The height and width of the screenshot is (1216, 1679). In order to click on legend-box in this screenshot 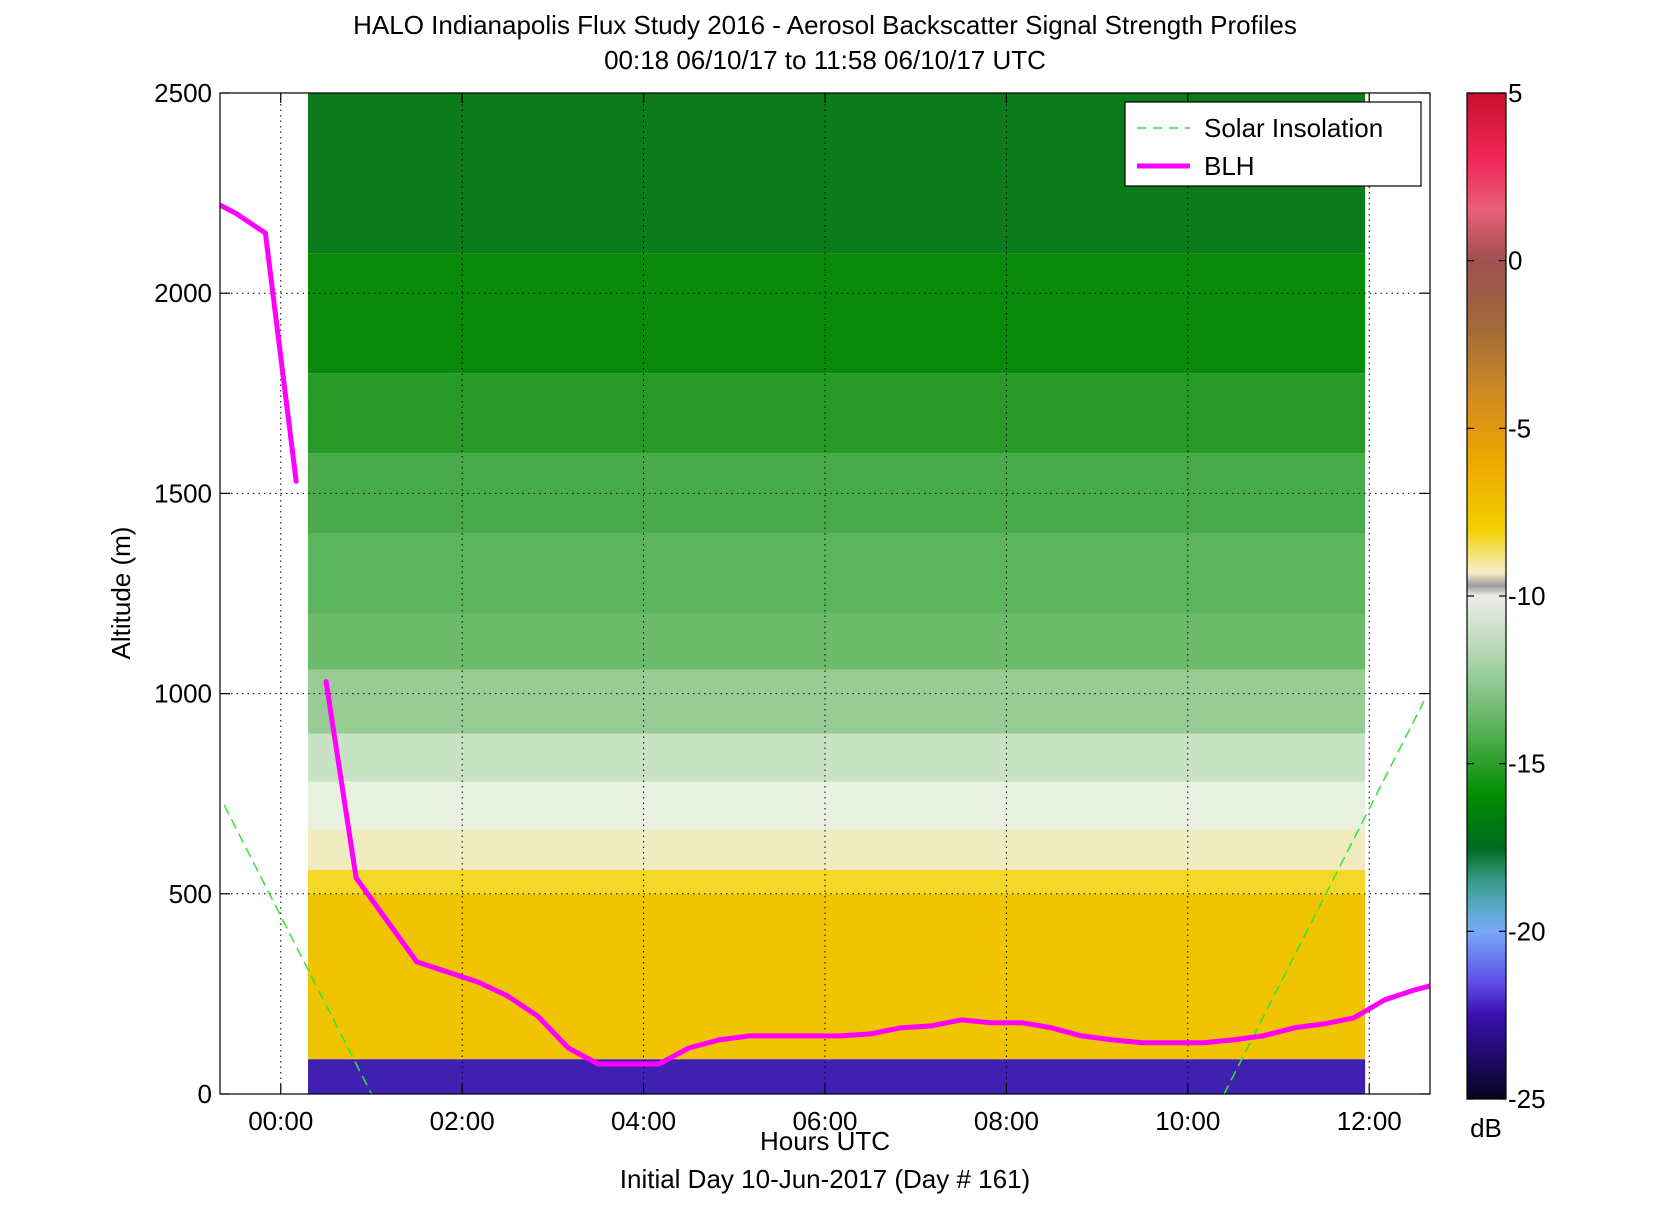, I will do `click(1273, 144)`.